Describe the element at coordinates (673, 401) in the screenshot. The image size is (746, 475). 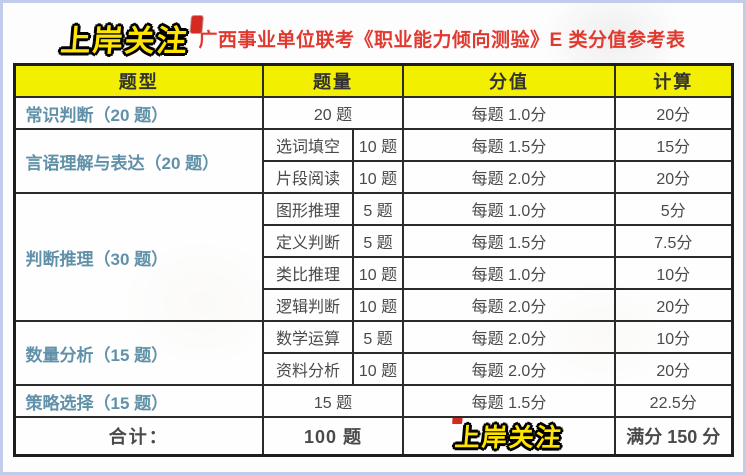
I see `total-cell: 22.5分` at that location.